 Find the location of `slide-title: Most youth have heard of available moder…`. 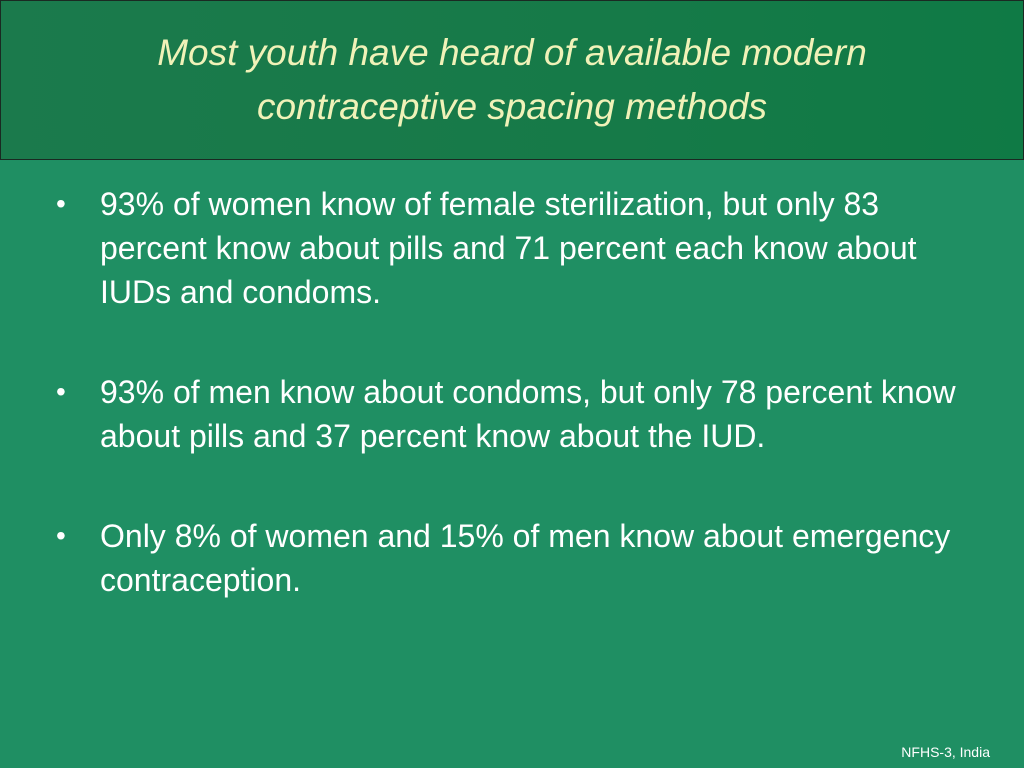

slide-title: Most youth have heard of available moder… is located at coordinates (512, 79).